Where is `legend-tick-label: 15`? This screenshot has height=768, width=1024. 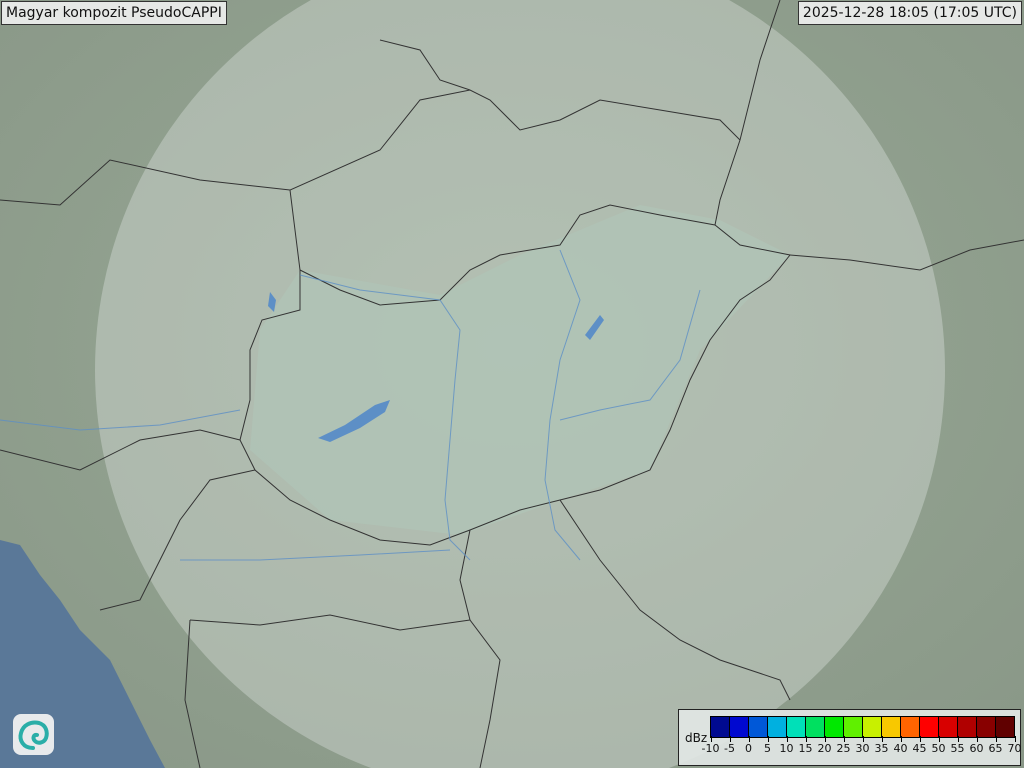 legend-tick-label: 15 is located at coordinates (805, 748).